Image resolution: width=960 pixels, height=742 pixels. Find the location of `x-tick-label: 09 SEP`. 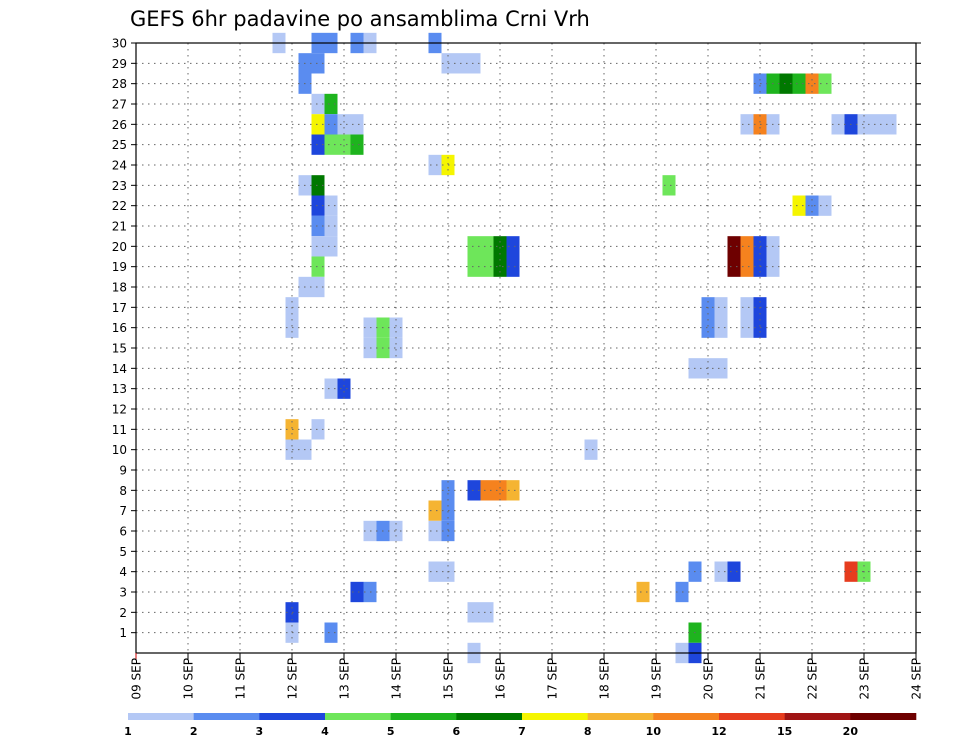

x-tick-label: 09 SEP is located at coordinates (137, 679).